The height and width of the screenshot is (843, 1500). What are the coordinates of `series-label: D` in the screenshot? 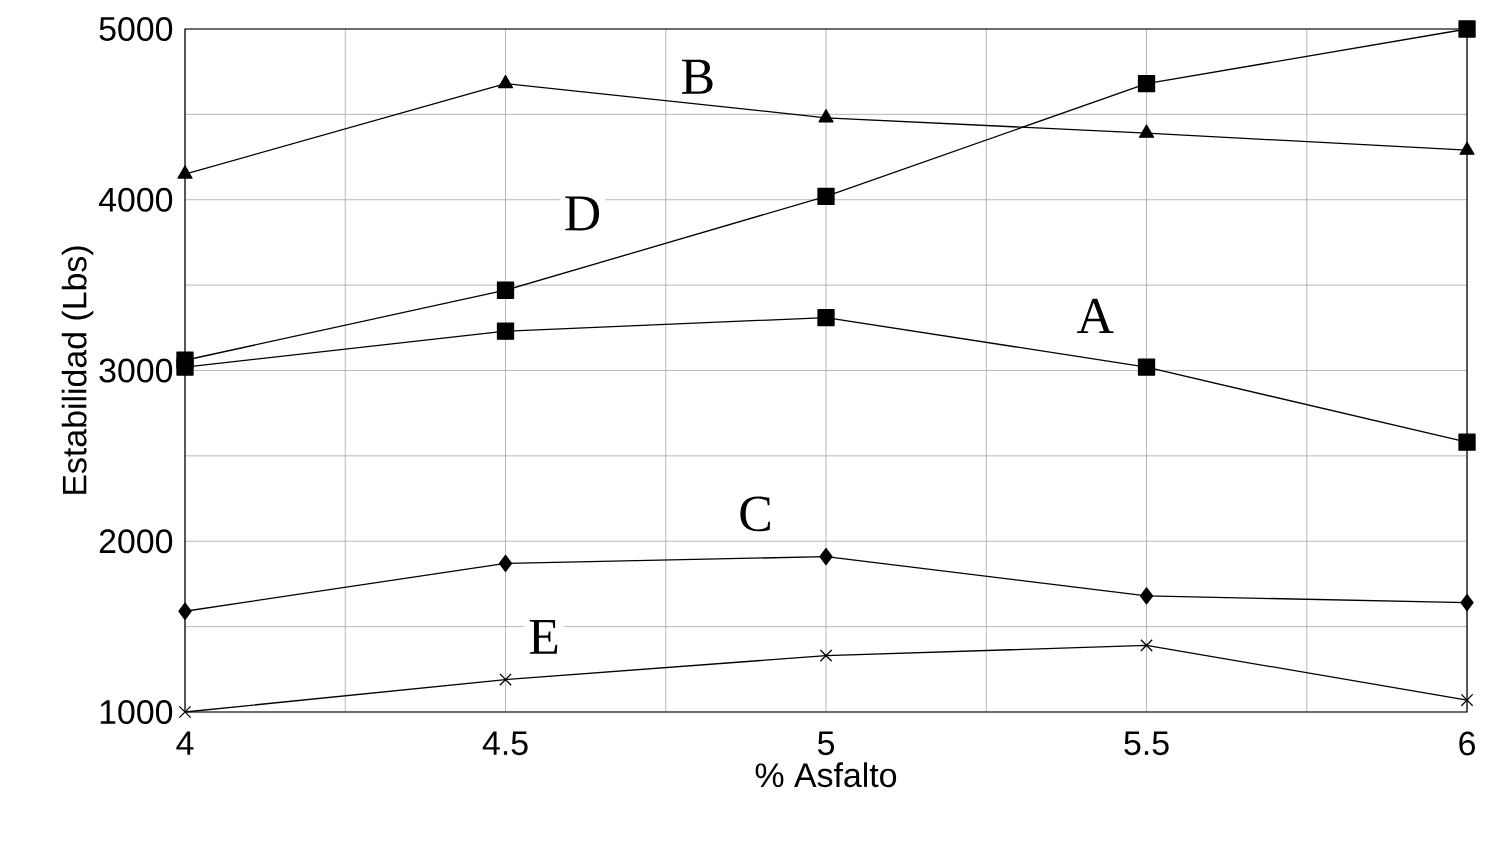 It's located at (582, 213).